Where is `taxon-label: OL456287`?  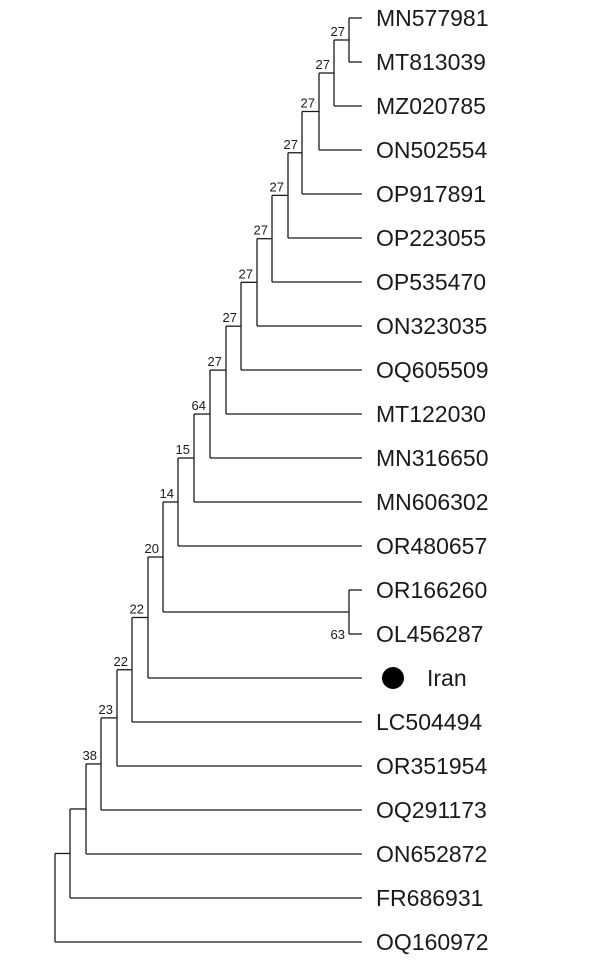 taxon-label: OL456287 is located at coordinates (429, 634).